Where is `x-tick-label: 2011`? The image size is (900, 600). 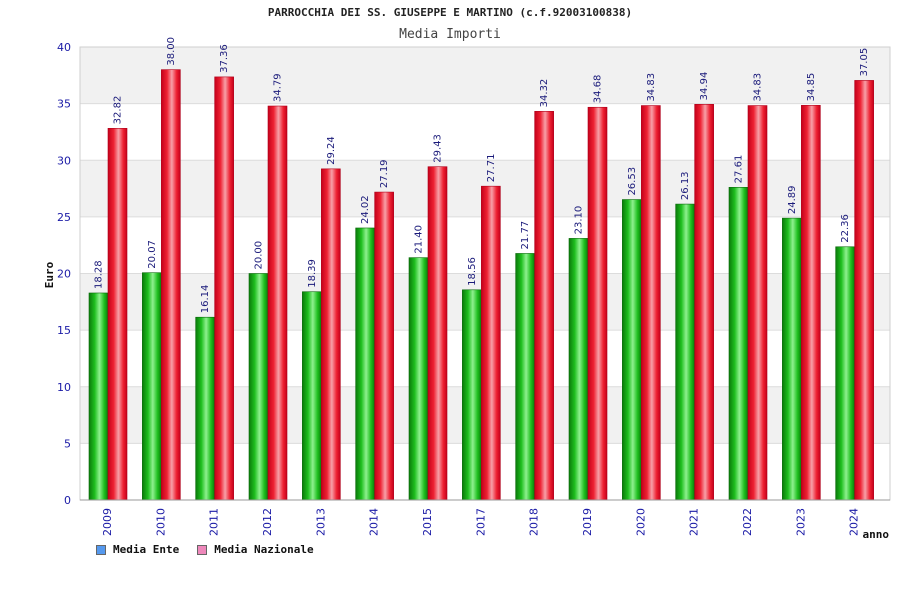
x-tick-label: 2011 is located at coordinates (214, 522).